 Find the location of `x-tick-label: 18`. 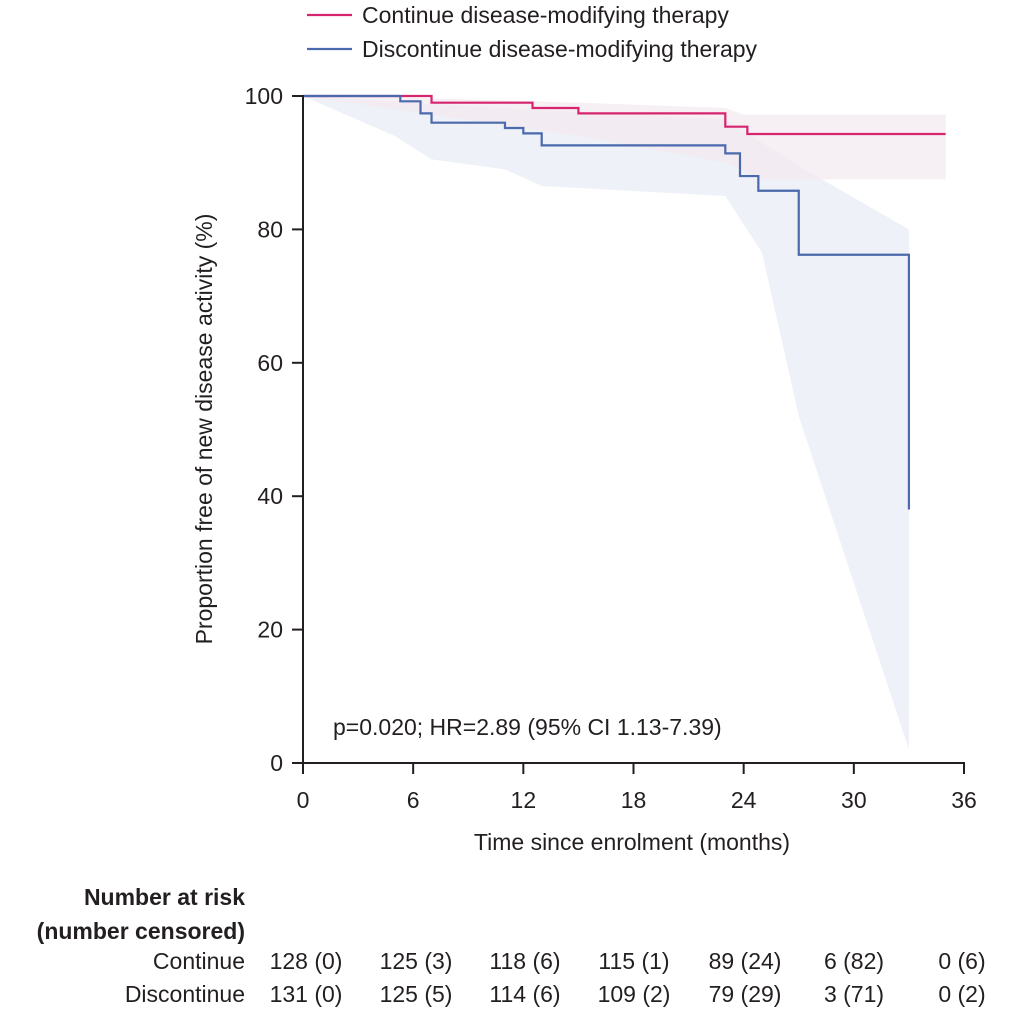

x-tick-label: 18 is located at coordinates (634, 800).